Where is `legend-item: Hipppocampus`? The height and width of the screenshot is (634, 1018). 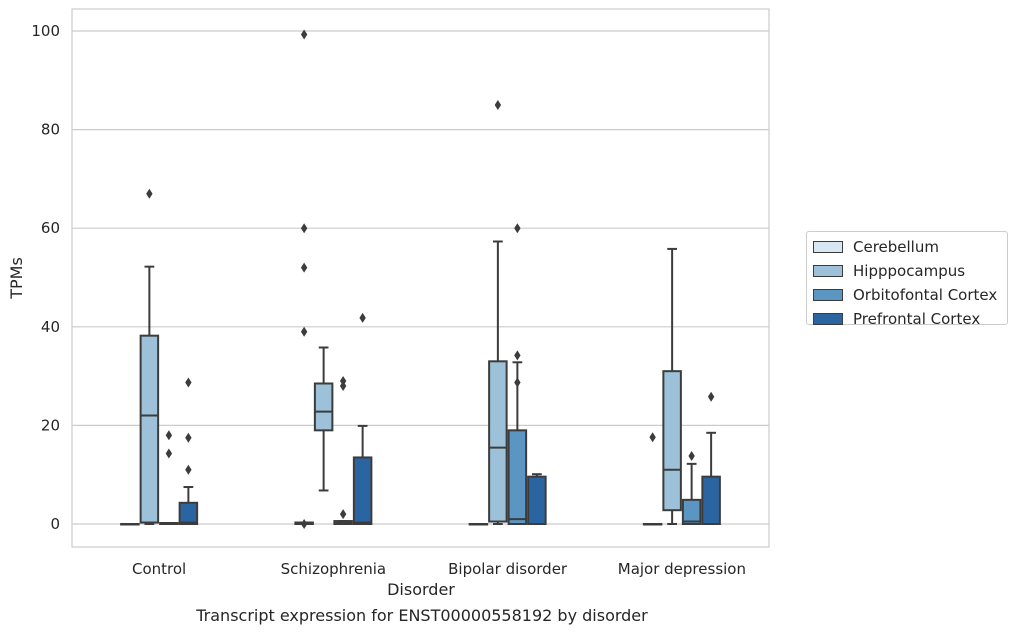
legend-item: Hipppocampus is located at coordinates (910, 271).